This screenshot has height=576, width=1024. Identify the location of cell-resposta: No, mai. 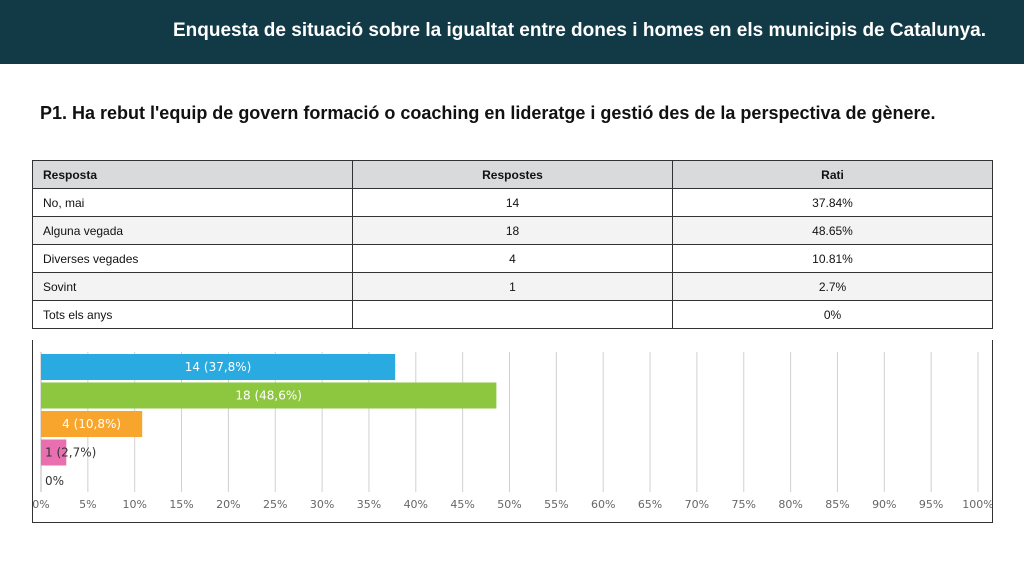
(192, 202).